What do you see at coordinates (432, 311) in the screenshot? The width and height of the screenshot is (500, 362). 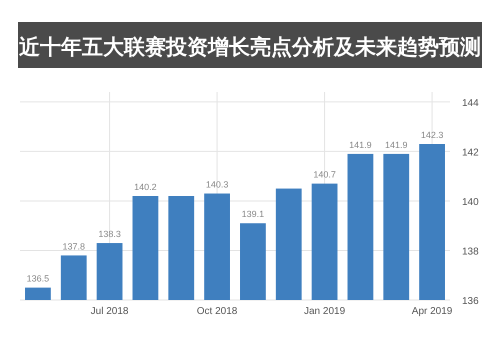 I see `x-tick-label: Apr 2019` at bounding box center [432, 311].